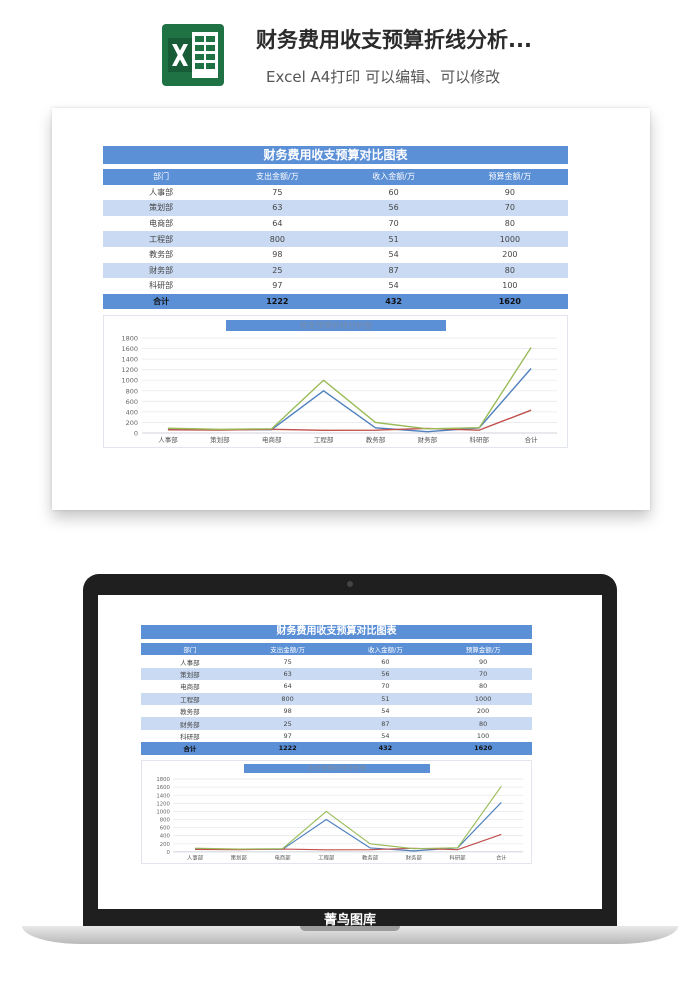  I want to click on chart-title: 收支预算折线分析图, so click(337, 768).